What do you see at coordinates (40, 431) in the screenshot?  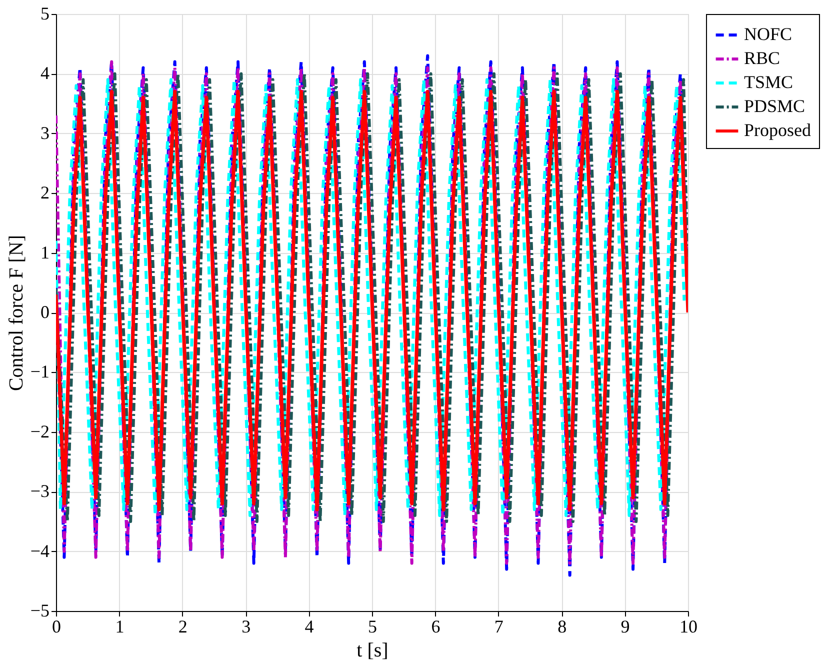 I see `y-tick-label: −2` at bounding box center [40, 431].